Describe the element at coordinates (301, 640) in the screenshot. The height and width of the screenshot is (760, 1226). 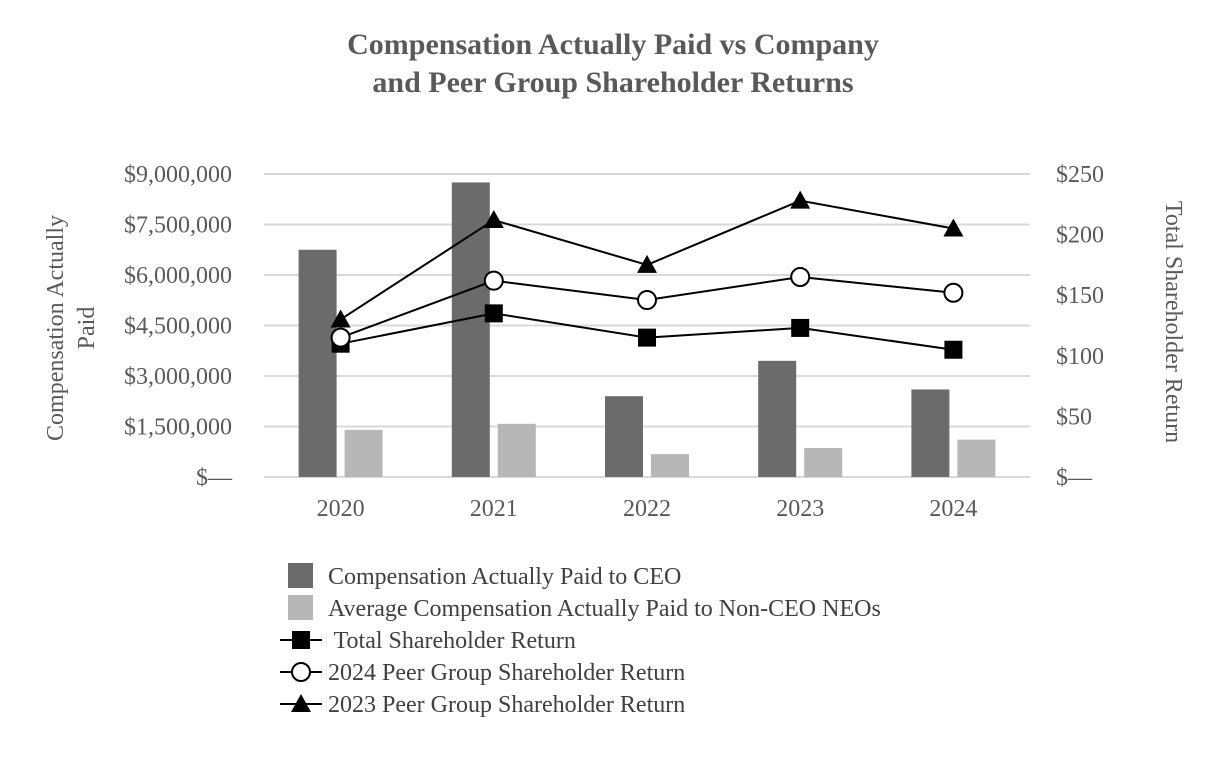
I see `legend-marker-square-icon` at that location.